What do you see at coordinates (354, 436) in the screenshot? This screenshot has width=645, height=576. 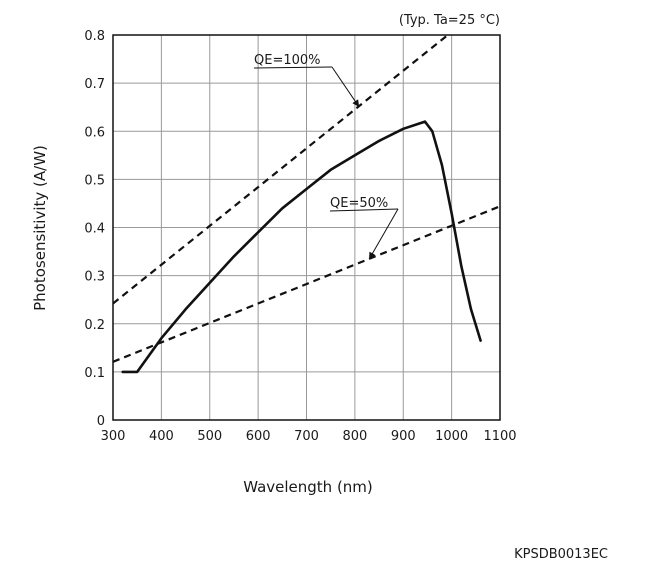 I see `x-tick-label: 800` at bounding box center [354, 436].